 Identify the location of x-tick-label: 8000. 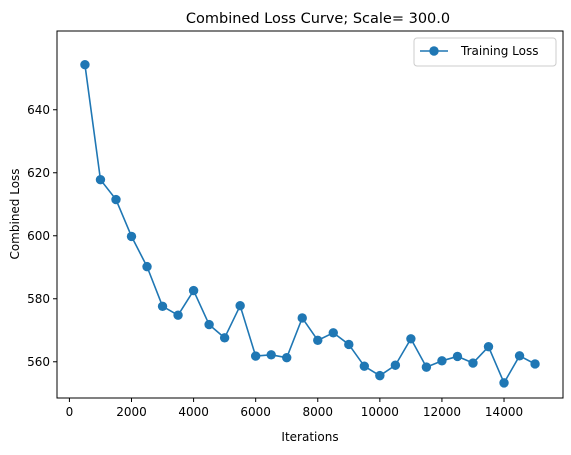
(317, 412).